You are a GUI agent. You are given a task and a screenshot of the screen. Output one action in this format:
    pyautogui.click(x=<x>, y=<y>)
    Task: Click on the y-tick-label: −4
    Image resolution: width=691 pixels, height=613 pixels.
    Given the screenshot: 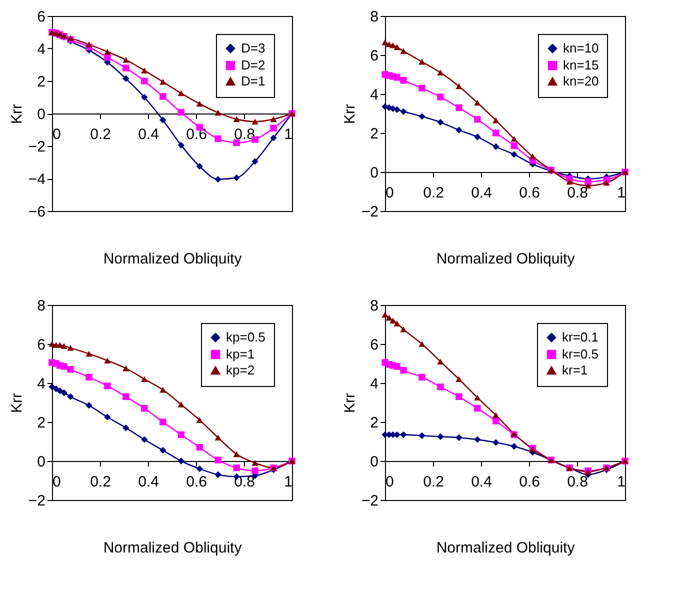 What is the action you would take?
    pyautogui.click(x=37, y=179)
    